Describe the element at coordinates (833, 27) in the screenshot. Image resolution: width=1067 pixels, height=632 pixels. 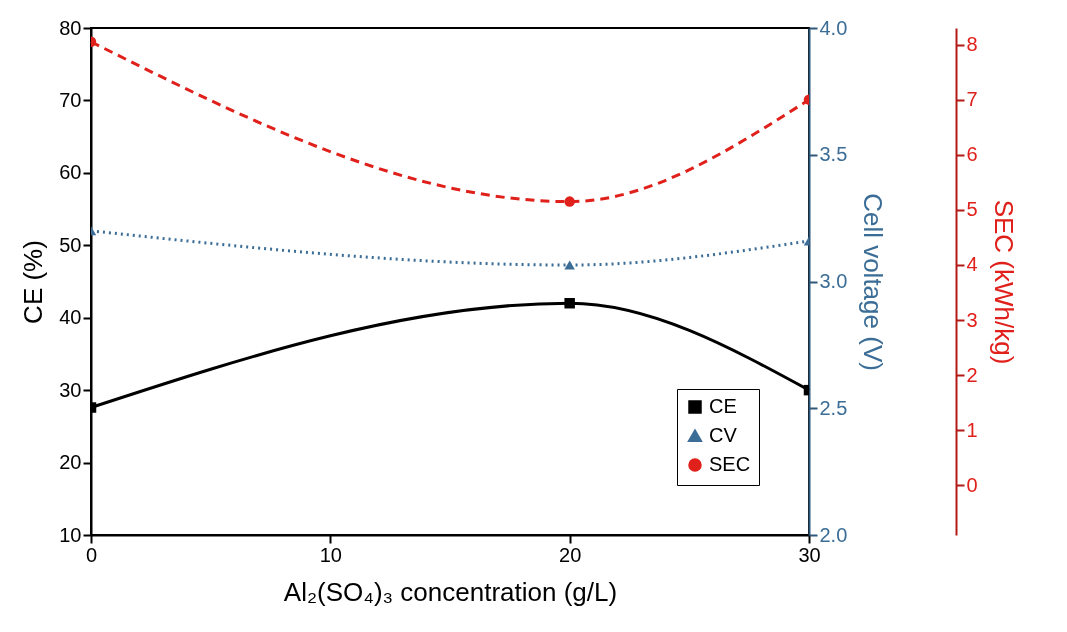
I see `y2-tick-label: 4.0` at that location.